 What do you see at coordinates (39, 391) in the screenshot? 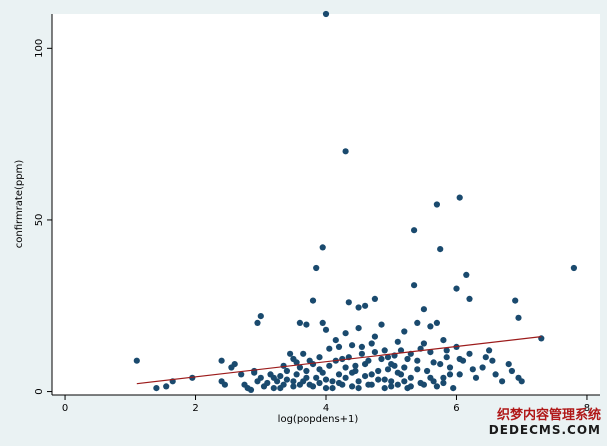
I see `y-tick-label: 0` at bounding box center [39, 391].